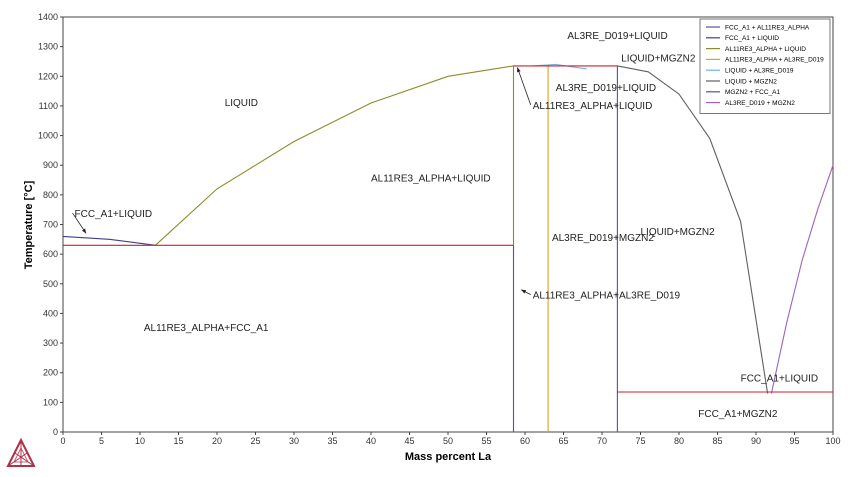 Image resolution: width=850 pixels, height=477 pixels. I want to click on y-tick-label: 1300, so click(48, 47).